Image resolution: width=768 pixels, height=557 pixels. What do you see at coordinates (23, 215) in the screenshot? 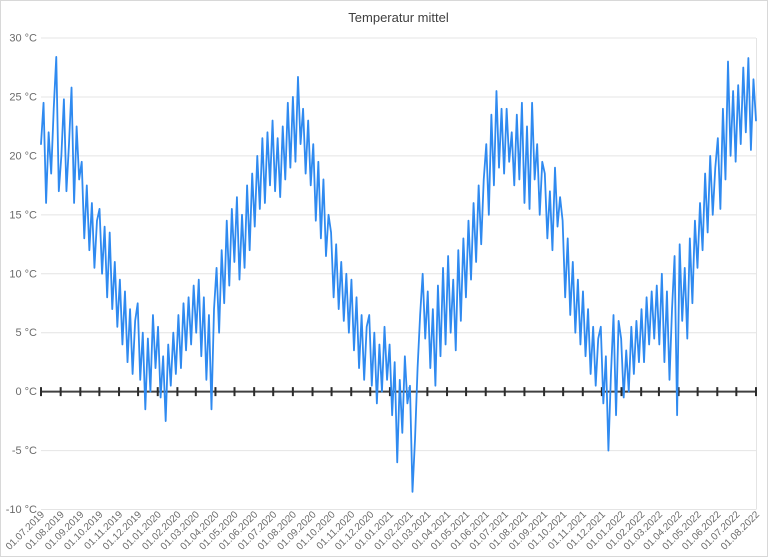
I see `y-axis-label: 15 °C` at bounding box center [23, 215].